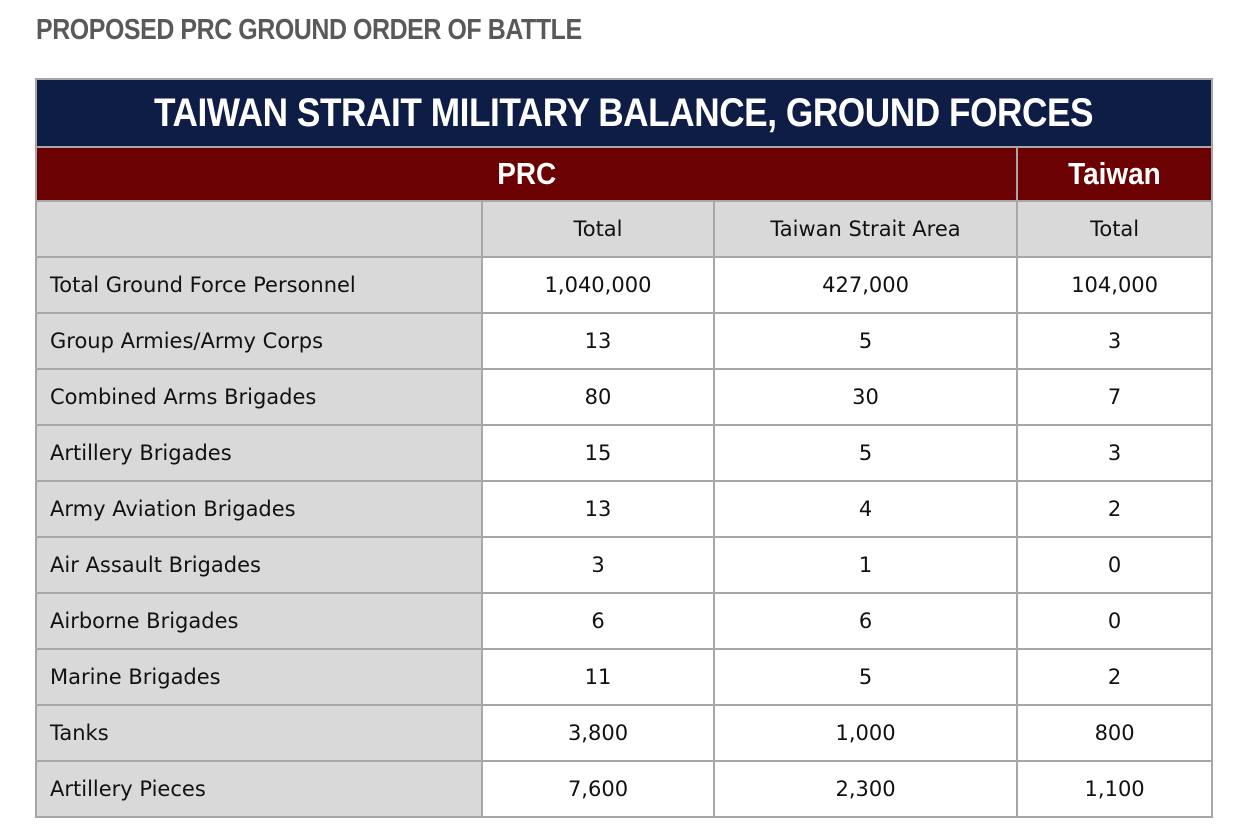 The image size is (1248, 840). Describe the element at coordinates (259, 621) in the screenshot. I see `row-label: Airborne Brigades` at that location.